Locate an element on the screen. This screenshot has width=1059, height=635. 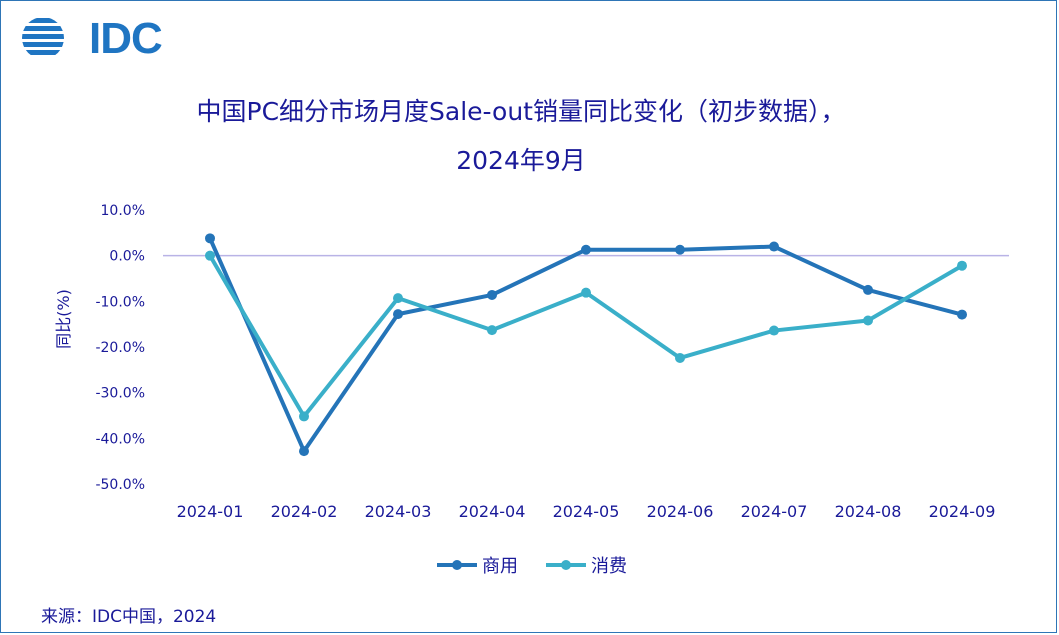
y-tick-label: -10.0% is located at coordinates (120, 302).